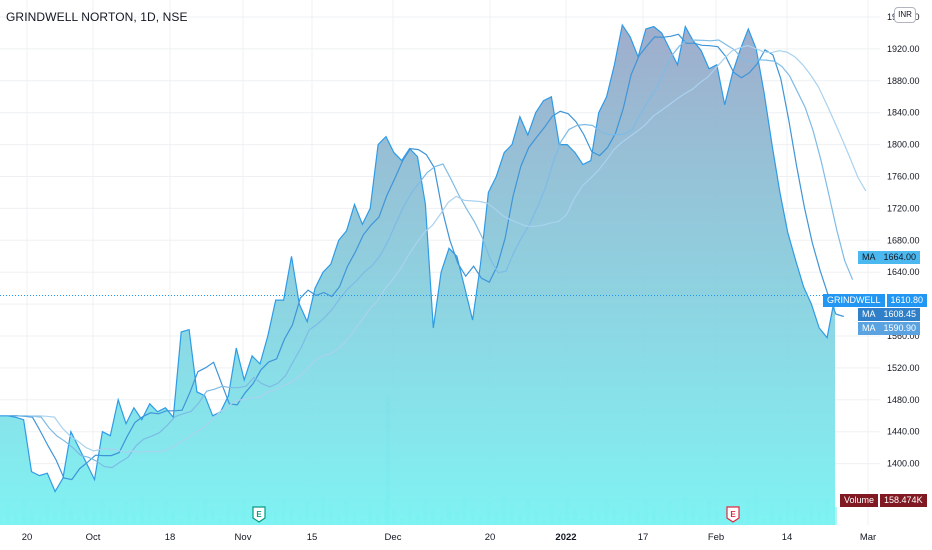 This screenshot has height=550, width=932. What do you see at coordinates (716, 537) in the screenshot?
I see `time-tick-label: Feb` at bounding box center [716, 537].